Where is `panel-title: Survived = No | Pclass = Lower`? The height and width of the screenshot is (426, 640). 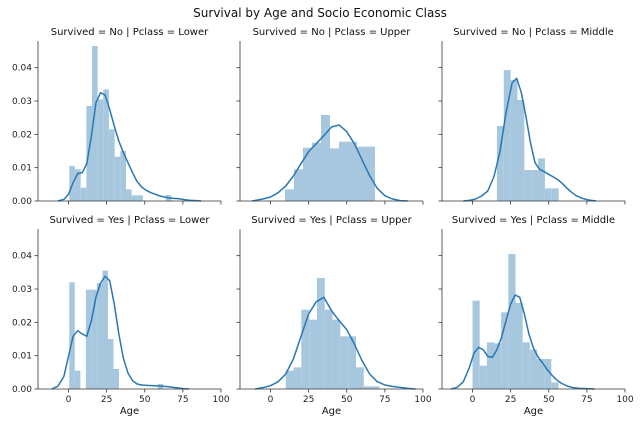 panel-title: Survived = No | Pclass = Lower is located at coordinates (130, 32).